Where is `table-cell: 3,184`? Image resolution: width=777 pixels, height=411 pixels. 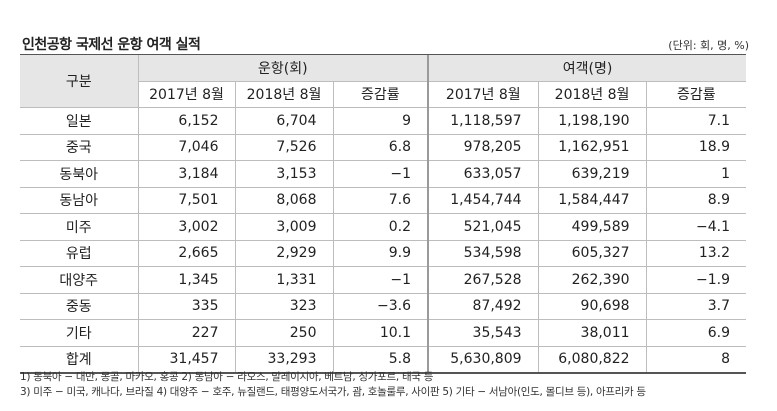
table-cell: 3,184 is located at coordinates (187, 174).